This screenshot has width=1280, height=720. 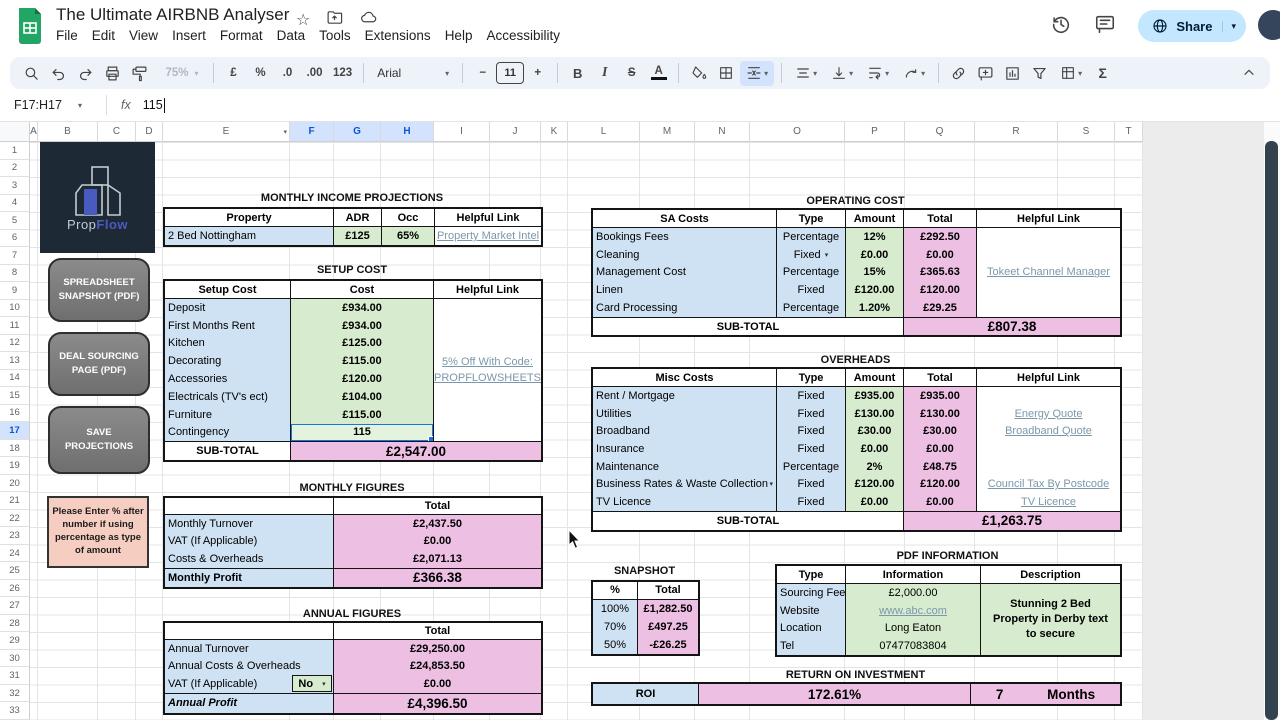 I want to click on strikethrough-button: S, so click(x=631, y=73).